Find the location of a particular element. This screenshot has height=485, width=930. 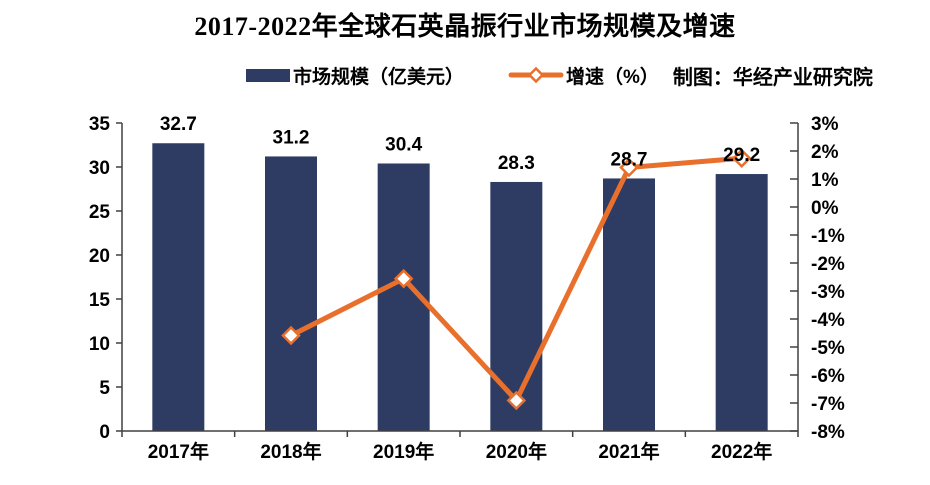

x-axis-label: 2021年 is located at coordinates (628, 451).